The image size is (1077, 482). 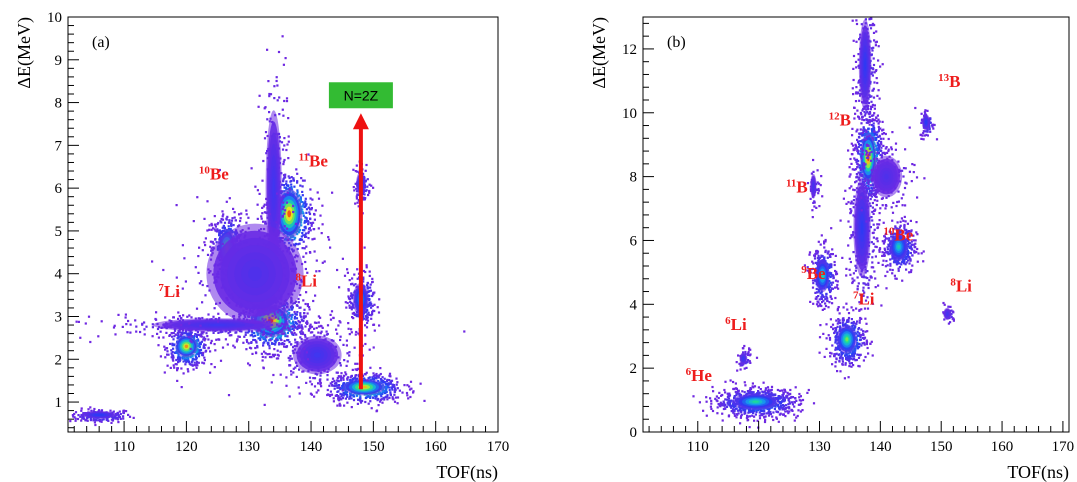 What do you see at coordinates (59, 232) in the screenshot?
I see `panel-a-y-tick-label: 5` at bounding box center [59, 232].